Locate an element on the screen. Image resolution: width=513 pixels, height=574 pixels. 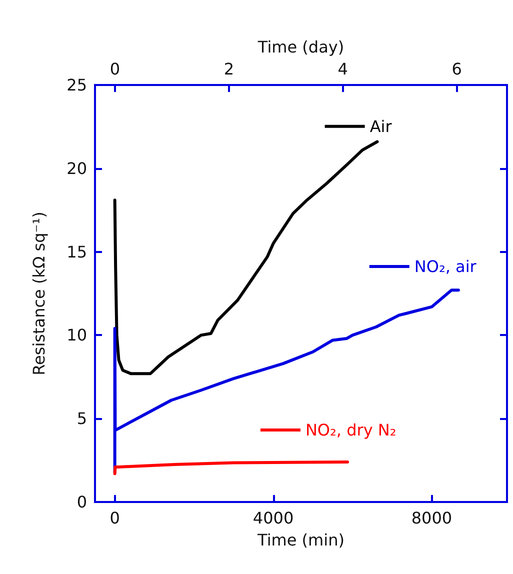
x-tick-label: 4000 is located at coordinates (273, 518).